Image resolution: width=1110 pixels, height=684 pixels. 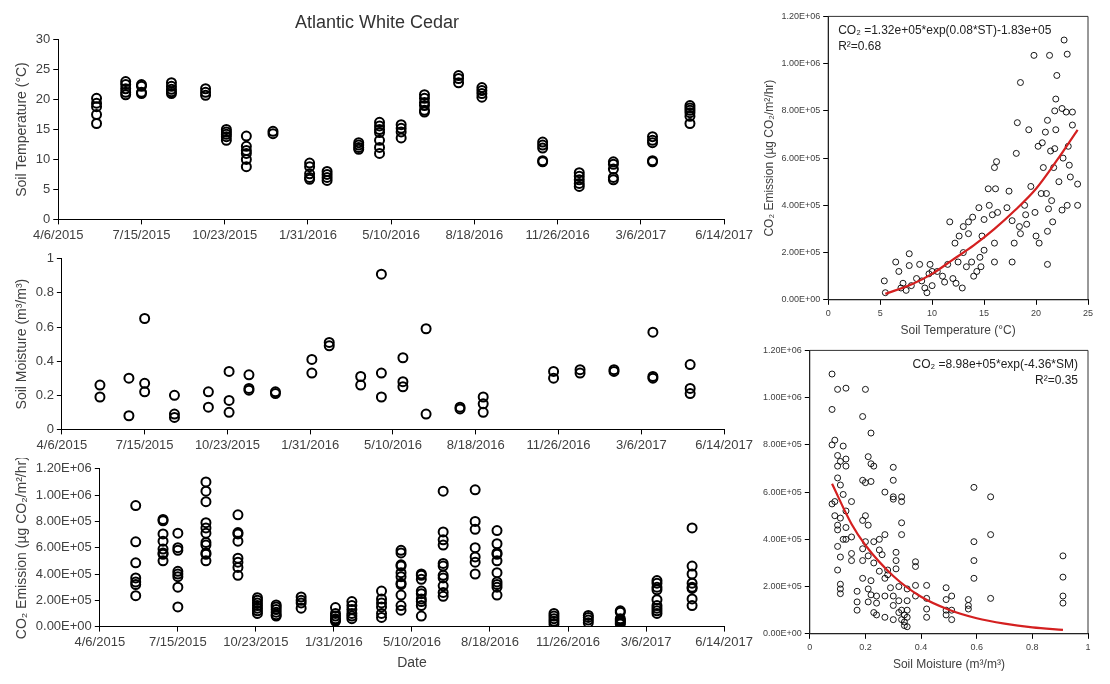 I want to click on y-tick-label: 0, so click(x=50, y=428).